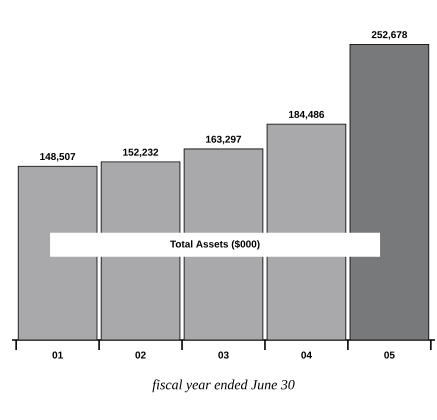 The width and height of the screenshot is (437, 420). Describe the element at coordinates (389, 355) in the screenshot. I see `x-tick-label: 05` at that location.